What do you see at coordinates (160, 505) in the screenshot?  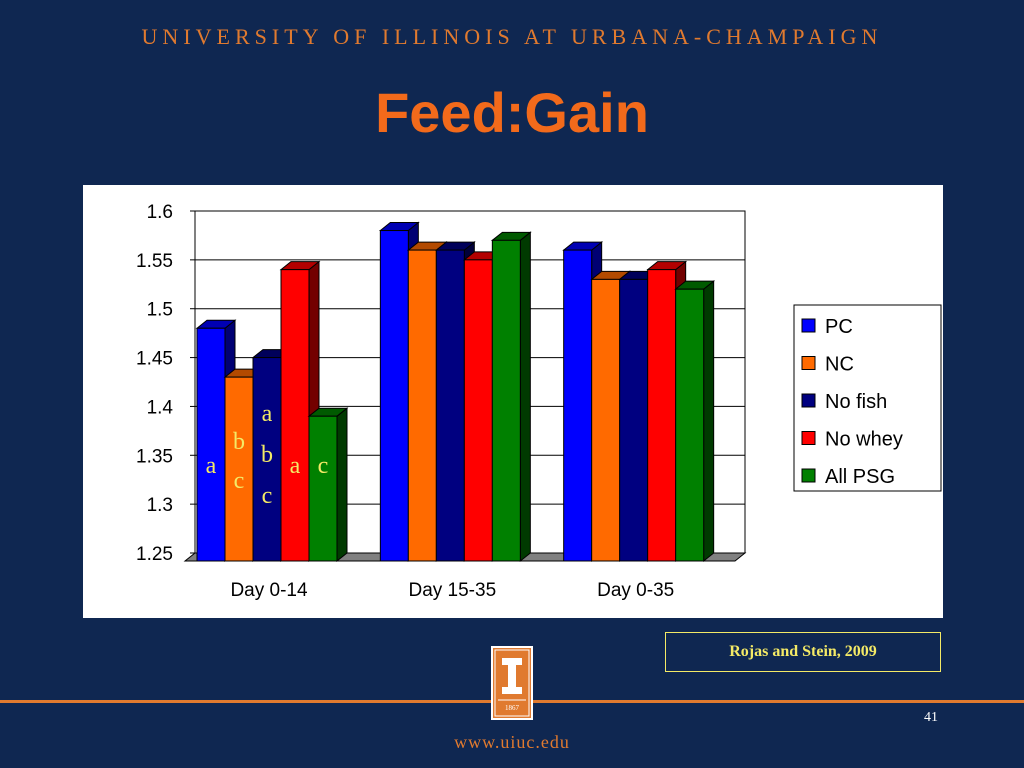 I see `y-tick-label: 1.3` at bounding box center [160, 505].